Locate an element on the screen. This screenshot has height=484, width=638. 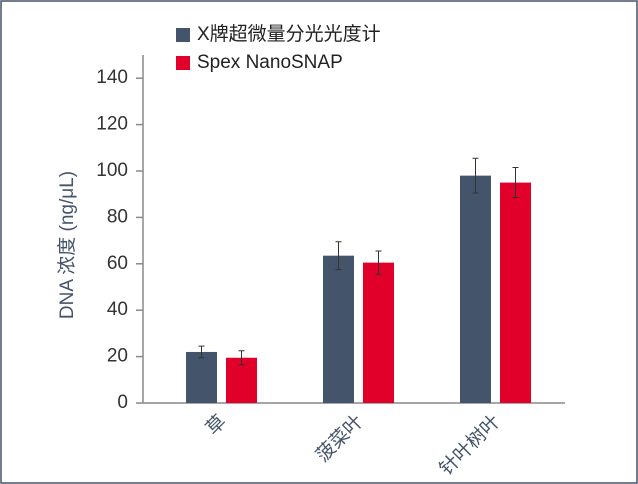
y-tick-label: 80 is located at coordinates (117, 216).